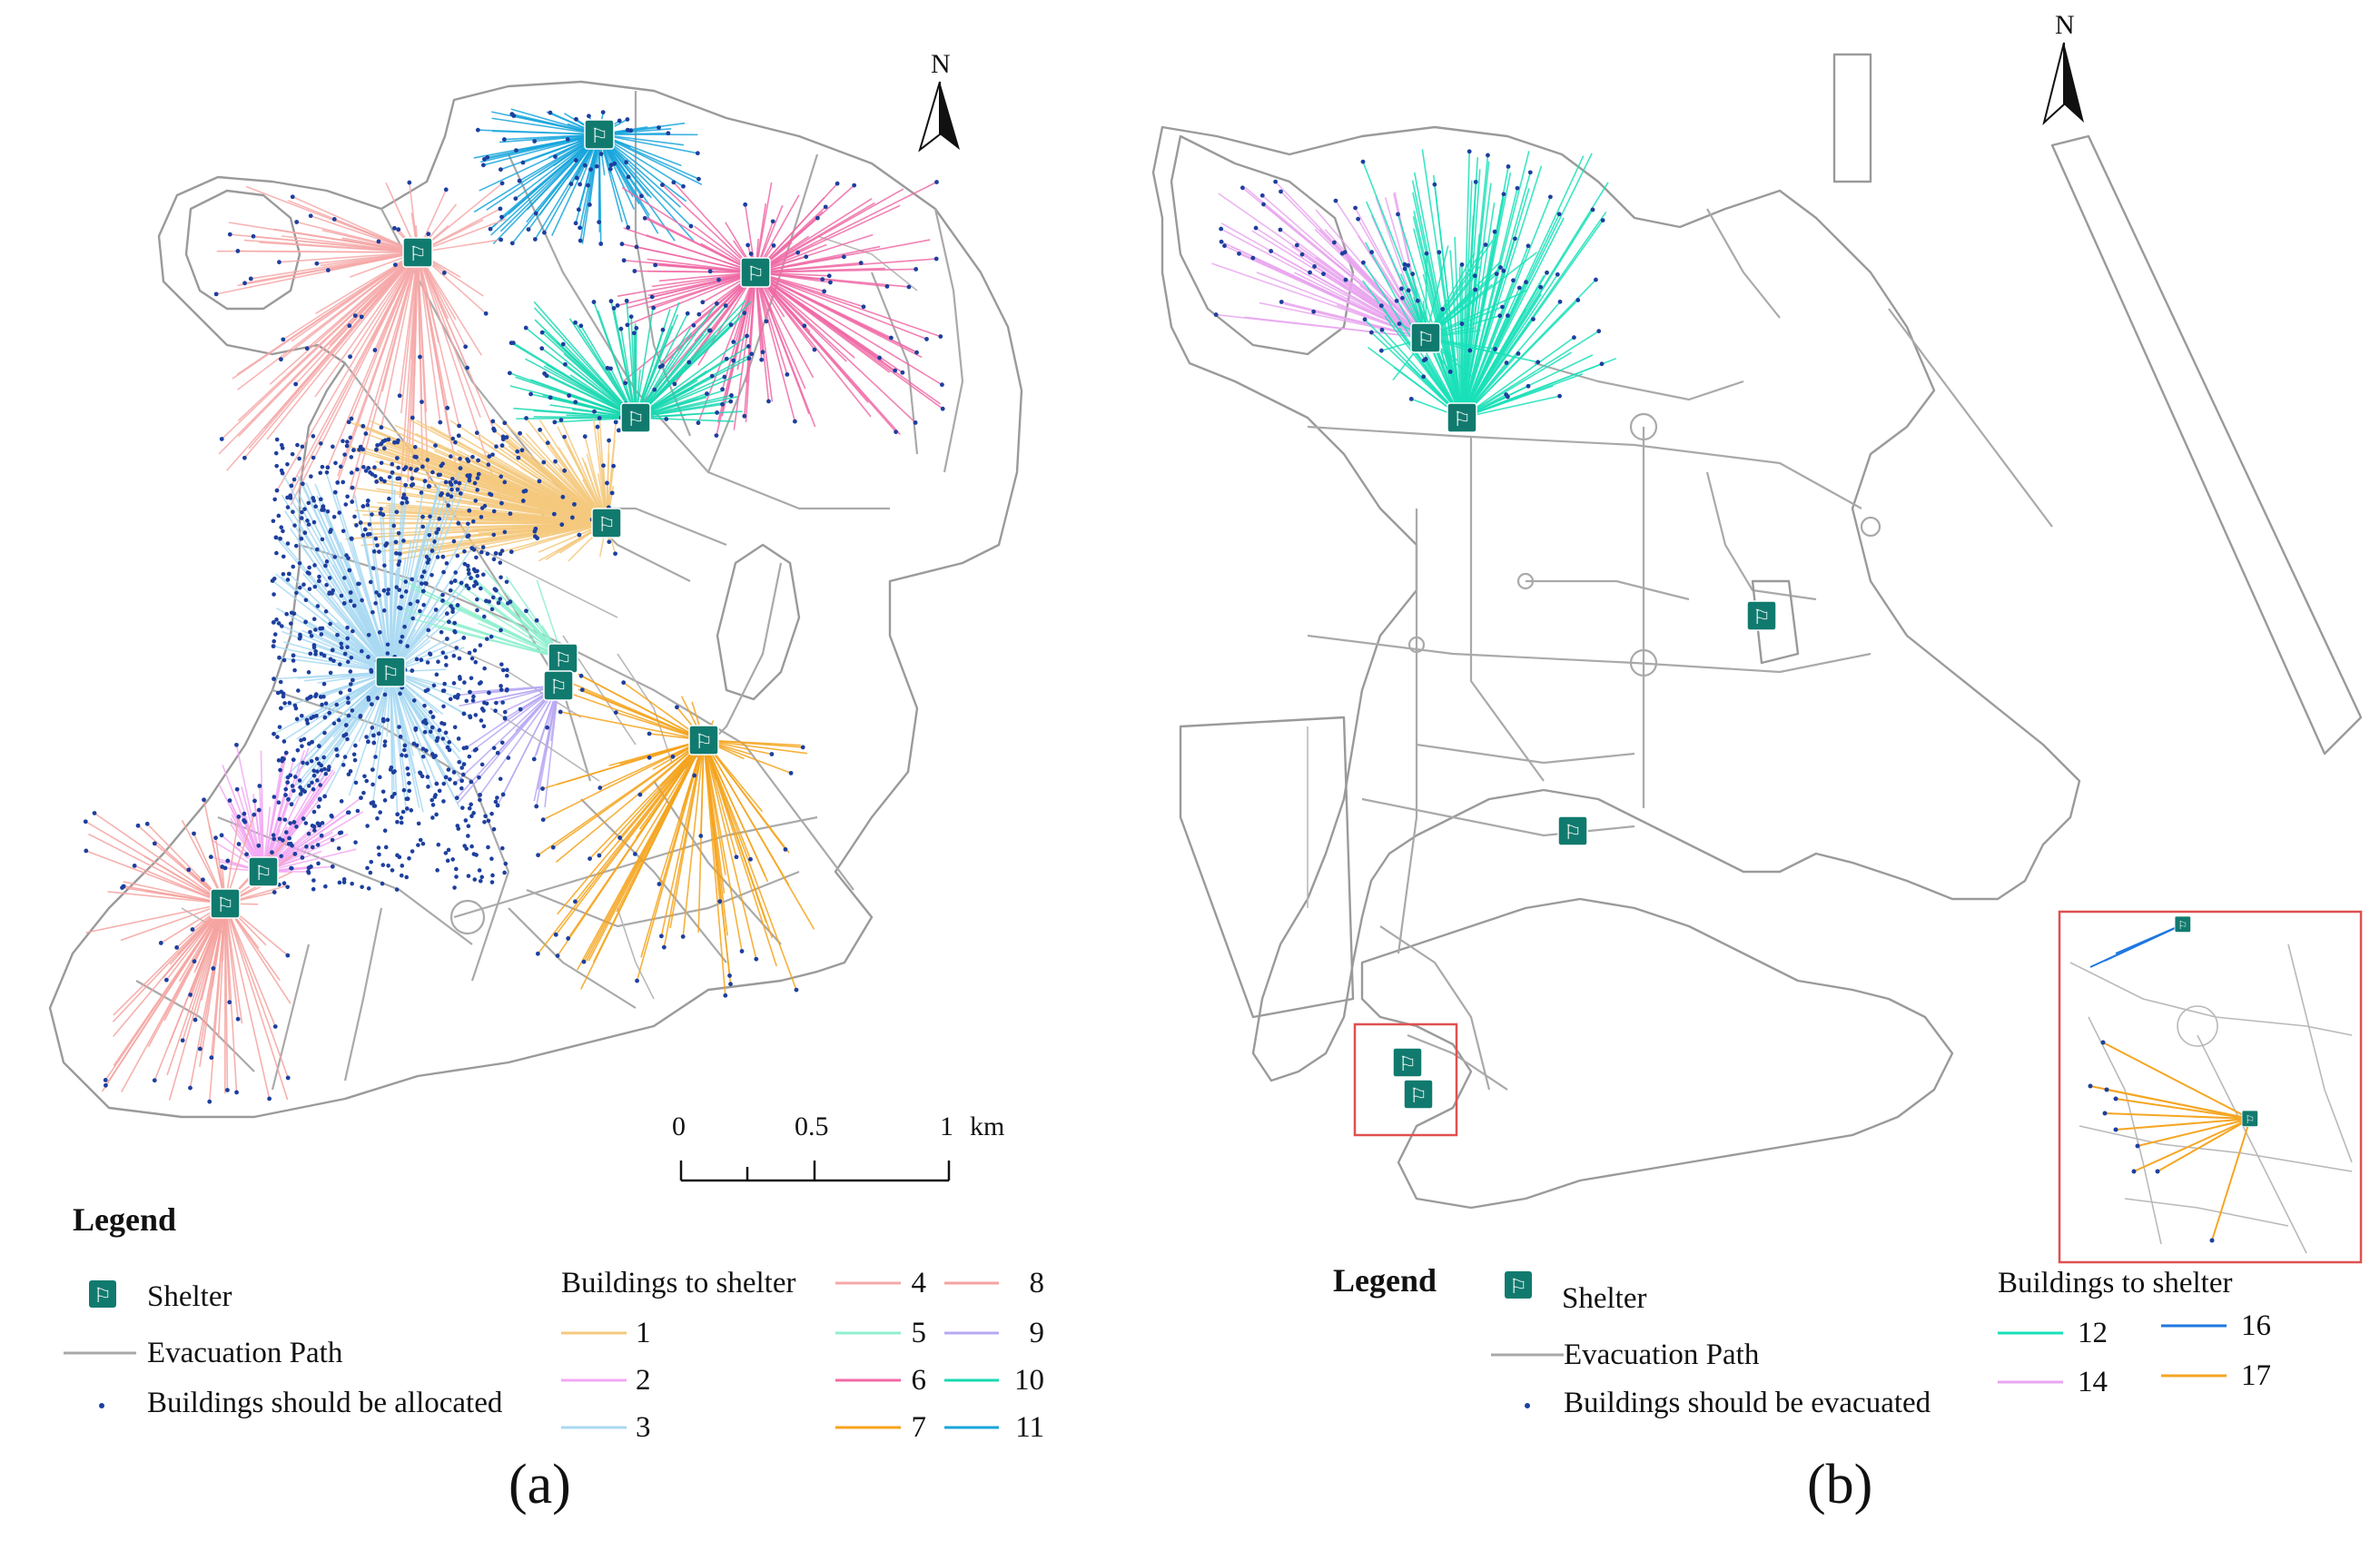  I want to click on shelter-icon-b-3: ⚐, so click(1762, 615).